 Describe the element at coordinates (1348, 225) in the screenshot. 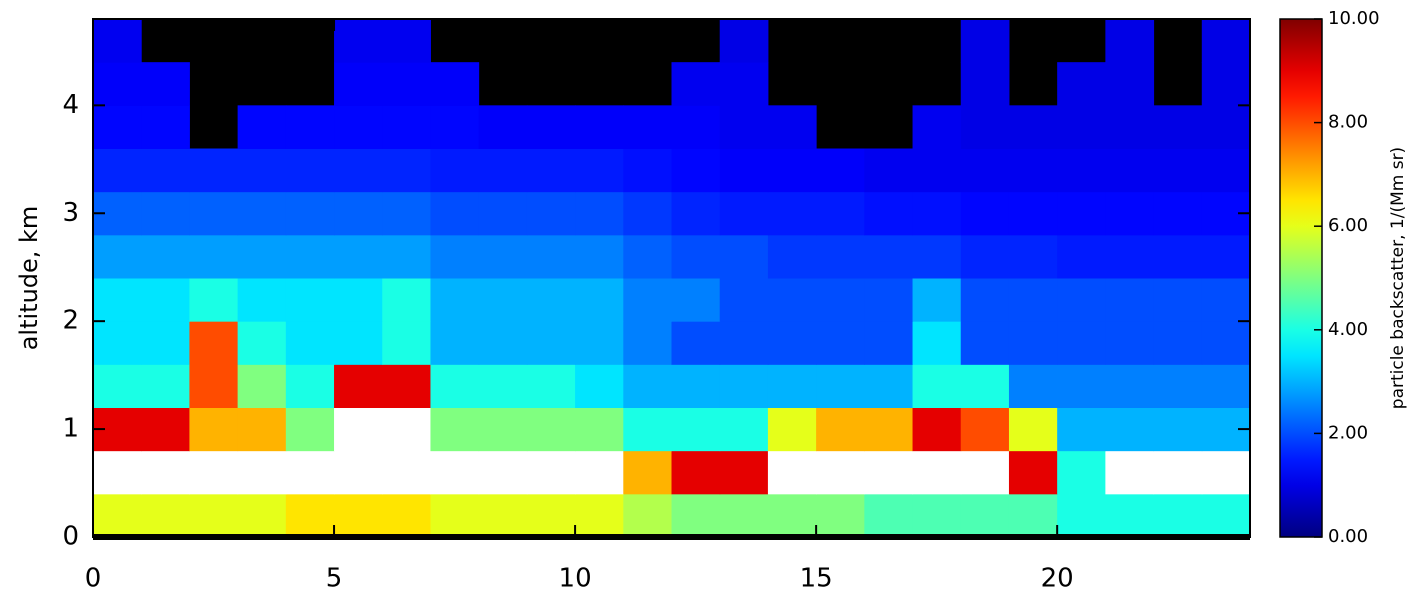

I see `colorbar-tick-label: 6.00` at that location.